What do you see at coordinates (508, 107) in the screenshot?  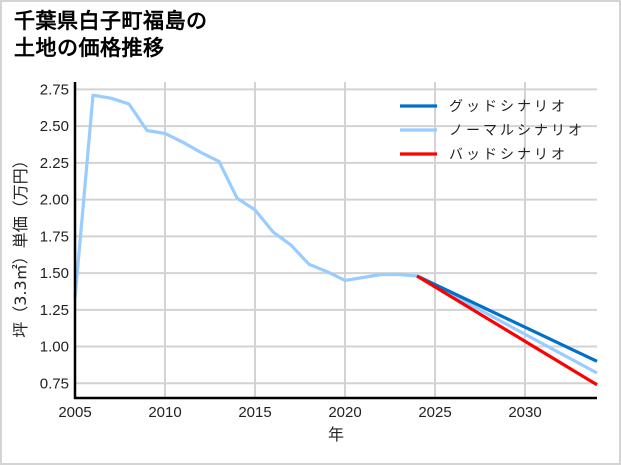 I see `legend-label: グッドシナリオ` at bounding box center [508, 107].